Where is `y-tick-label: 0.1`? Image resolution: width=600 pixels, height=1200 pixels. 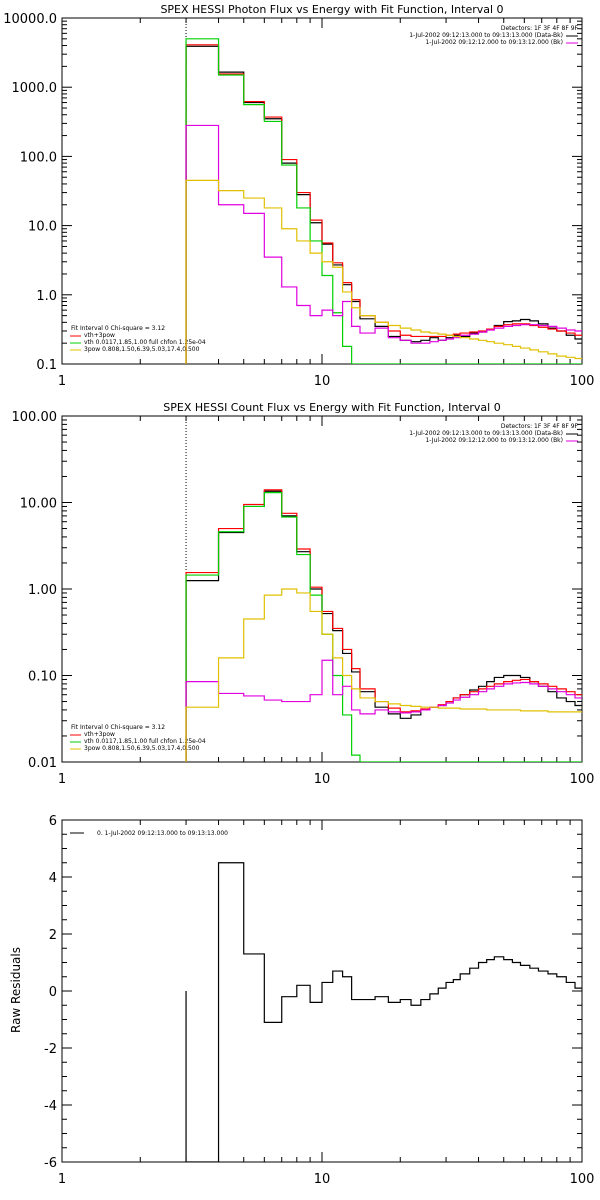
y-tick-label: 0.1 is located at coordinates (46, 365).